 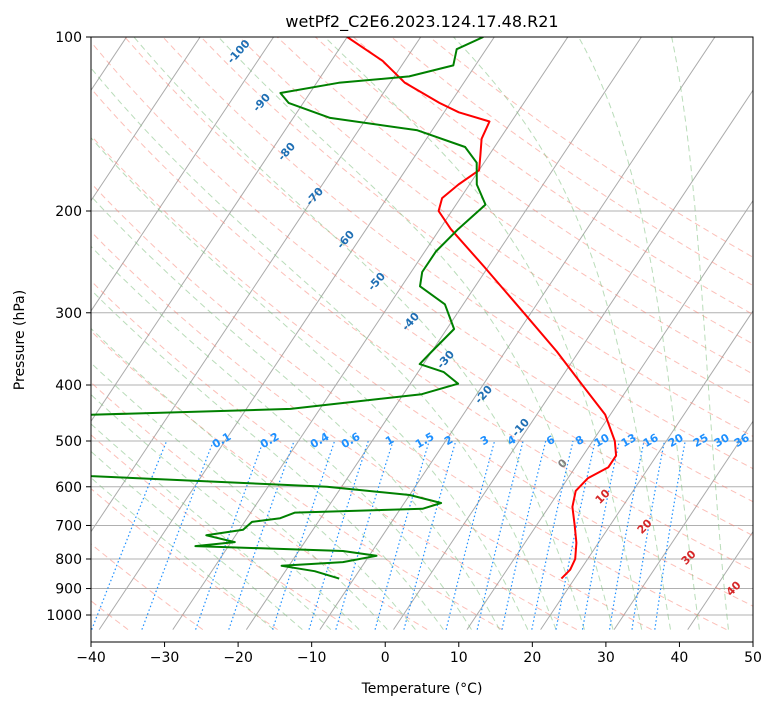 What do you see at coordinates (91, 658) in the screenshot?
I see `x-tick-label: −40` at bounding box center [91, 658].